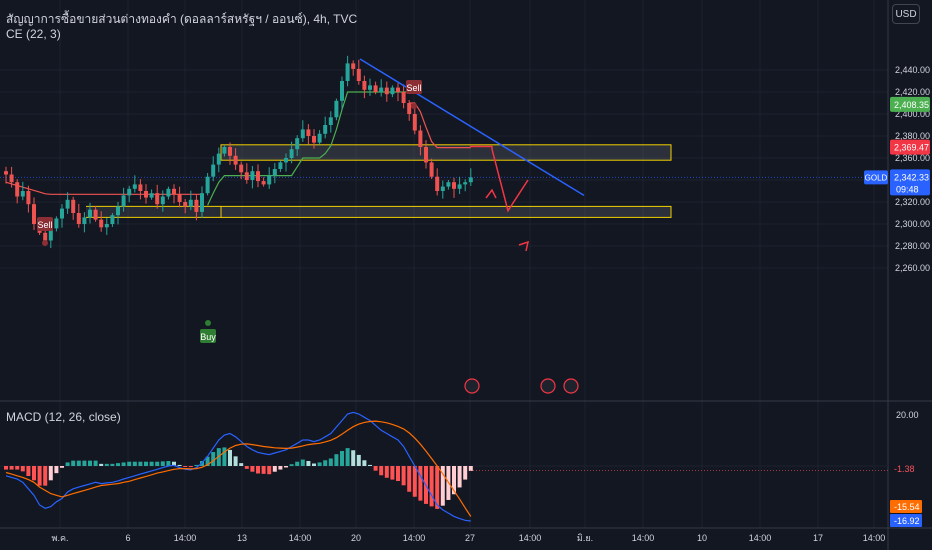 This screenshot has width=932, height=550. Describe the element at coordinates (906, 14) in the screenshot. I see `currency-button: USD` at that location.